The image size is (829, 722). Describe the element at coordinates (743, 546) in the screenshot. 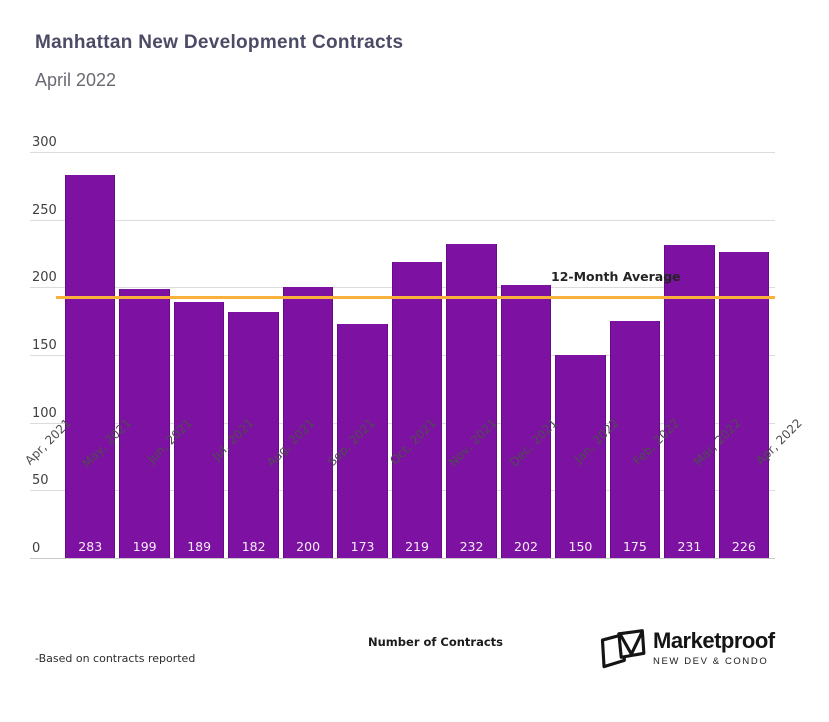

I see `bar-value-label: 226` at that location.